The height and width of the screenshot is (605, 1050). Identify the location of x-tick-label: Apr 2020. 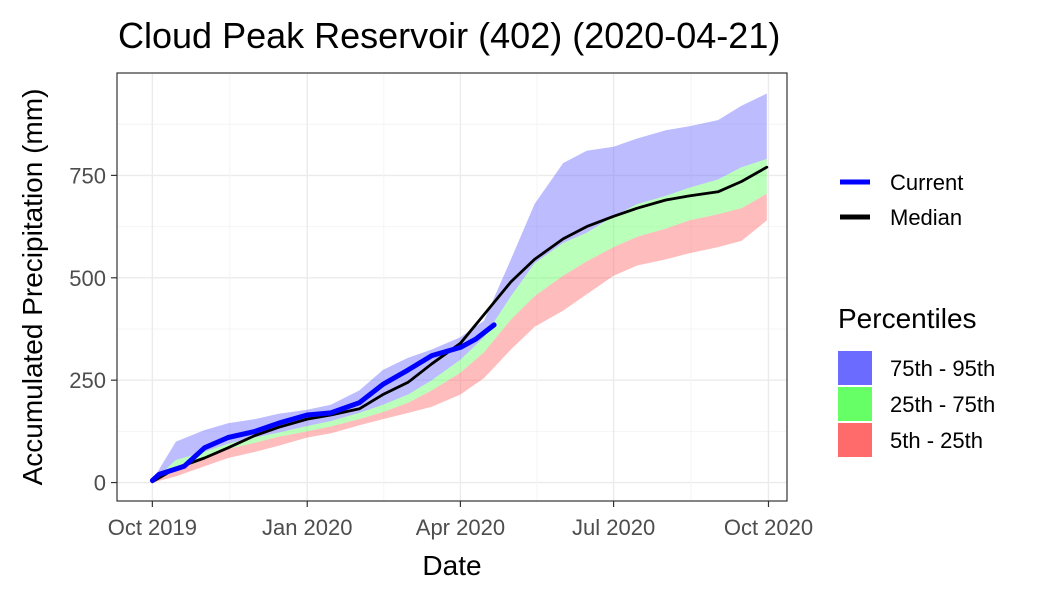
(460, 527).